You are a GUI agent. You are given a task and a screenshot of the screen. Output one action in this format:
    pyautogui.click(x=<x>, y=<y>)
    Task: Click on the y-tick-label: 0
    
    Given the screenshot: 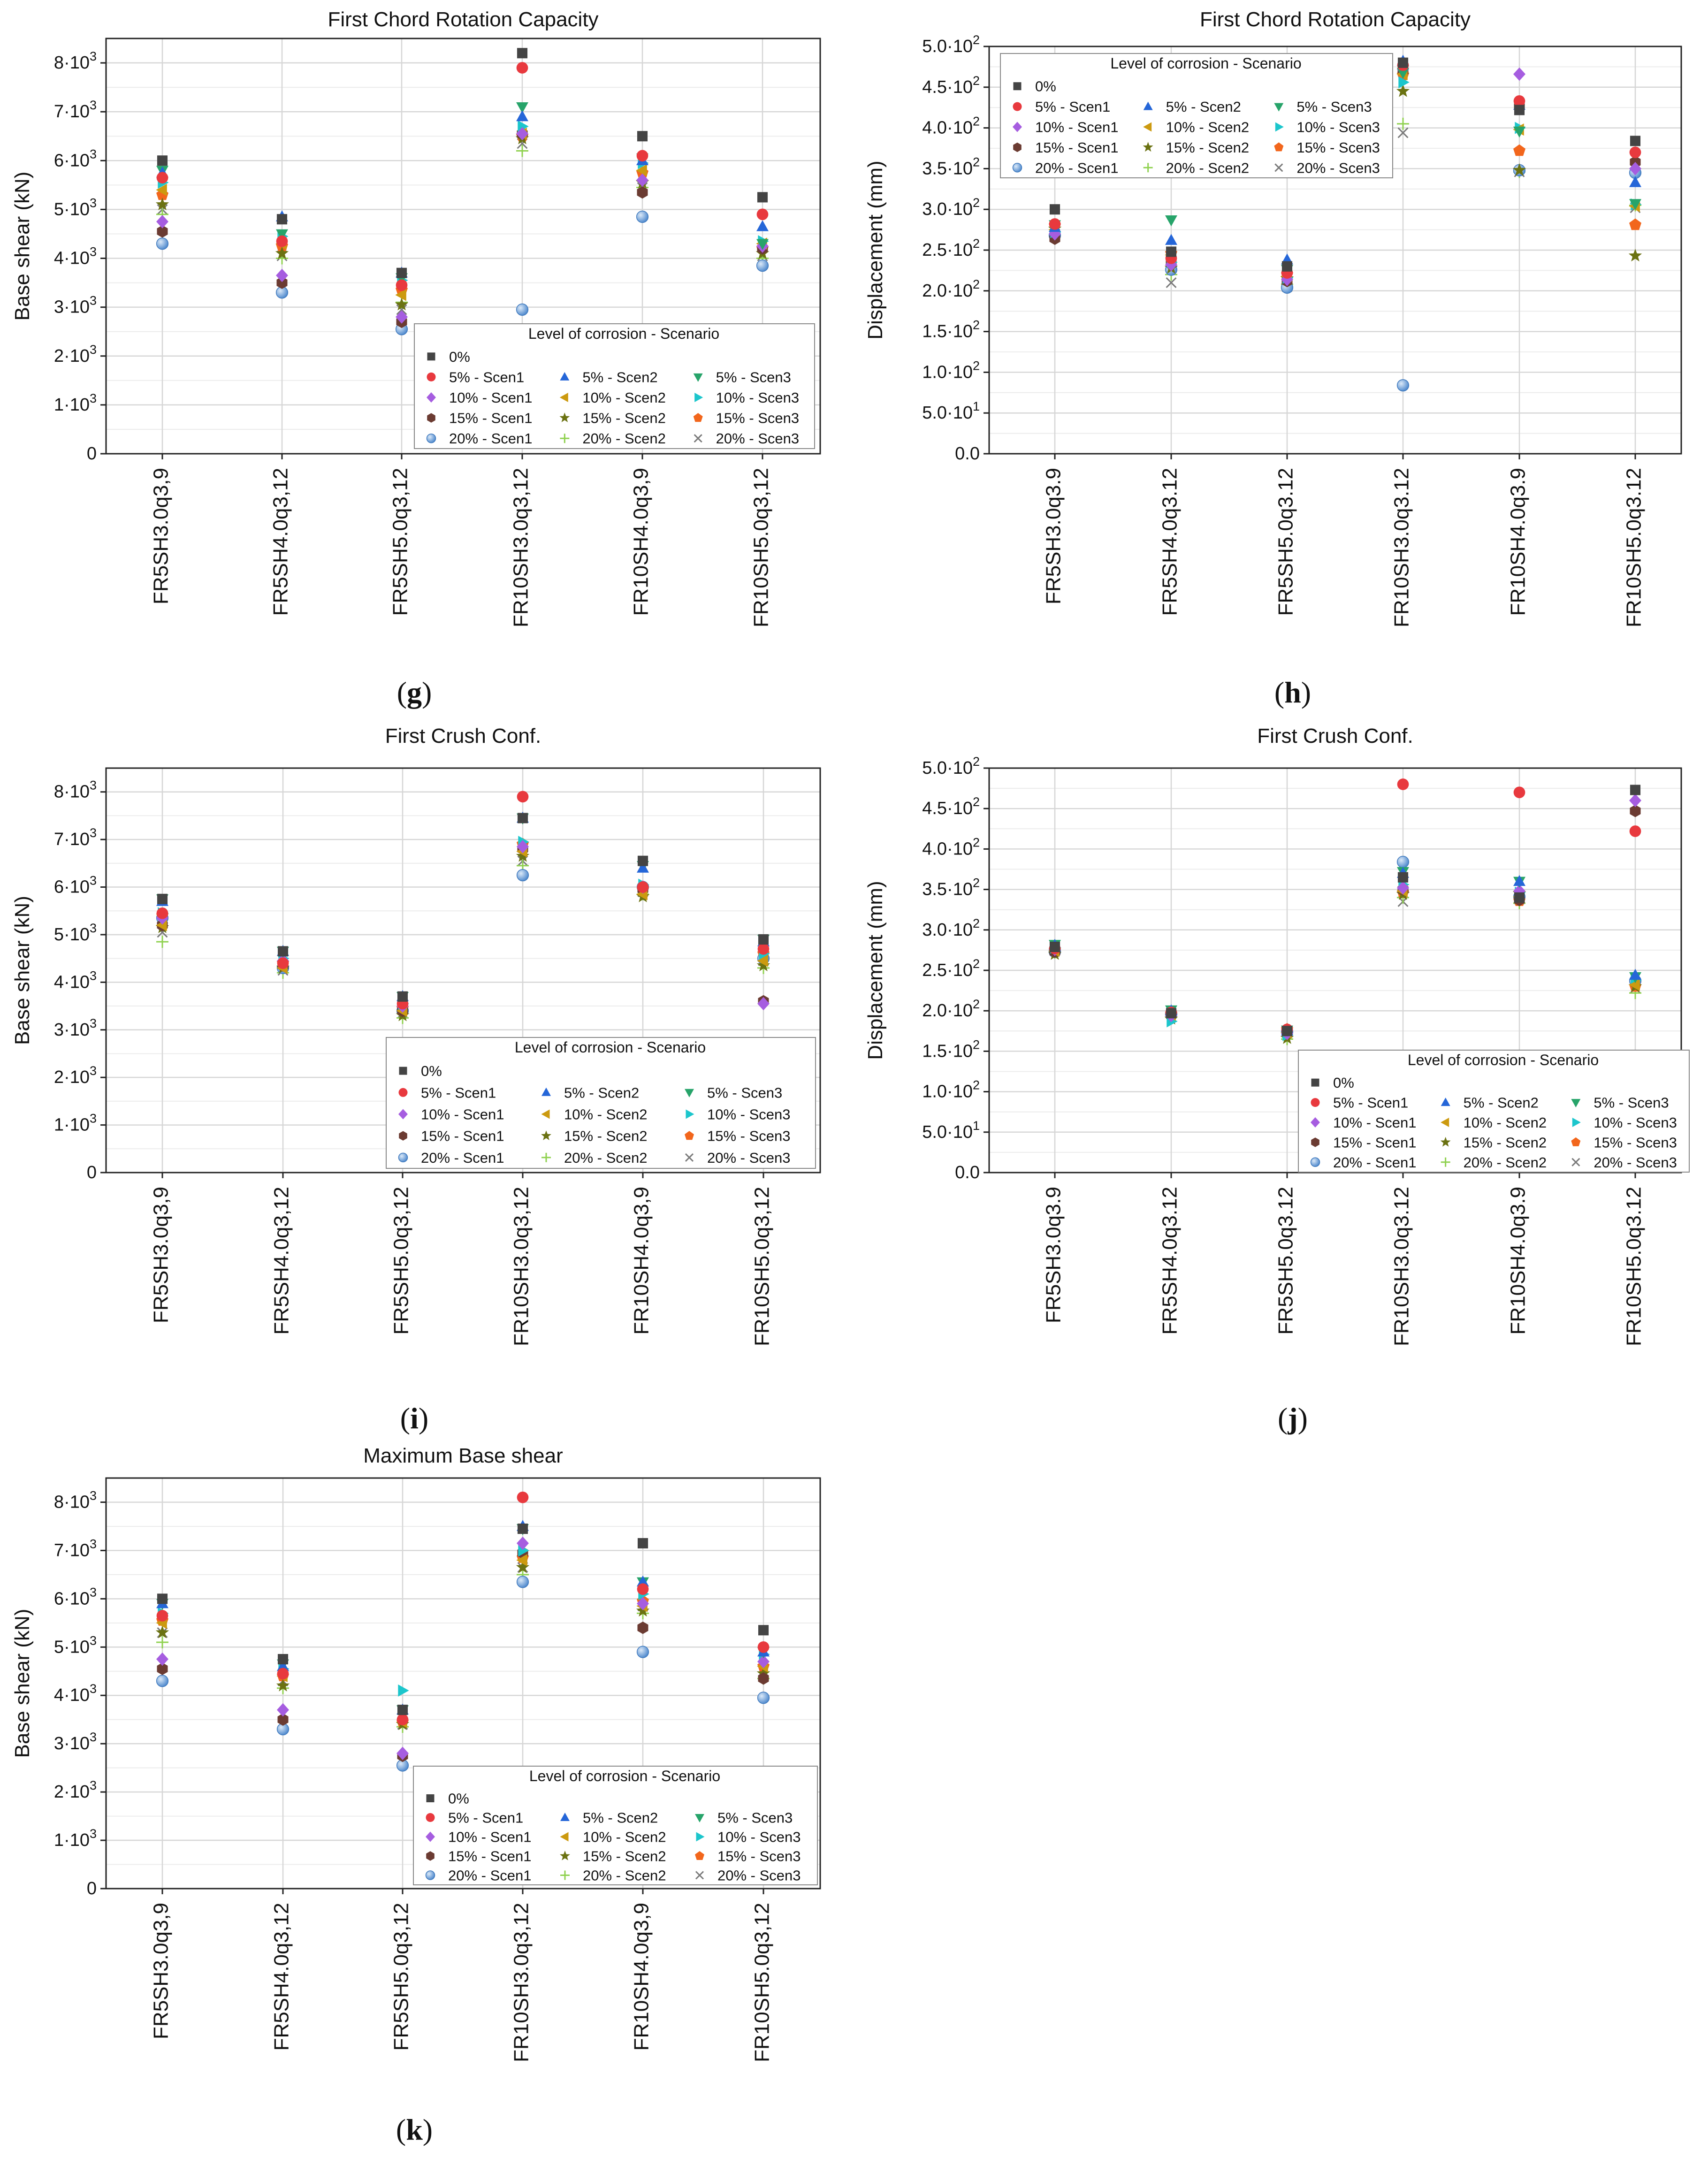 What is the action you would take?
    pyautogui.click(x=92, y=454)
    